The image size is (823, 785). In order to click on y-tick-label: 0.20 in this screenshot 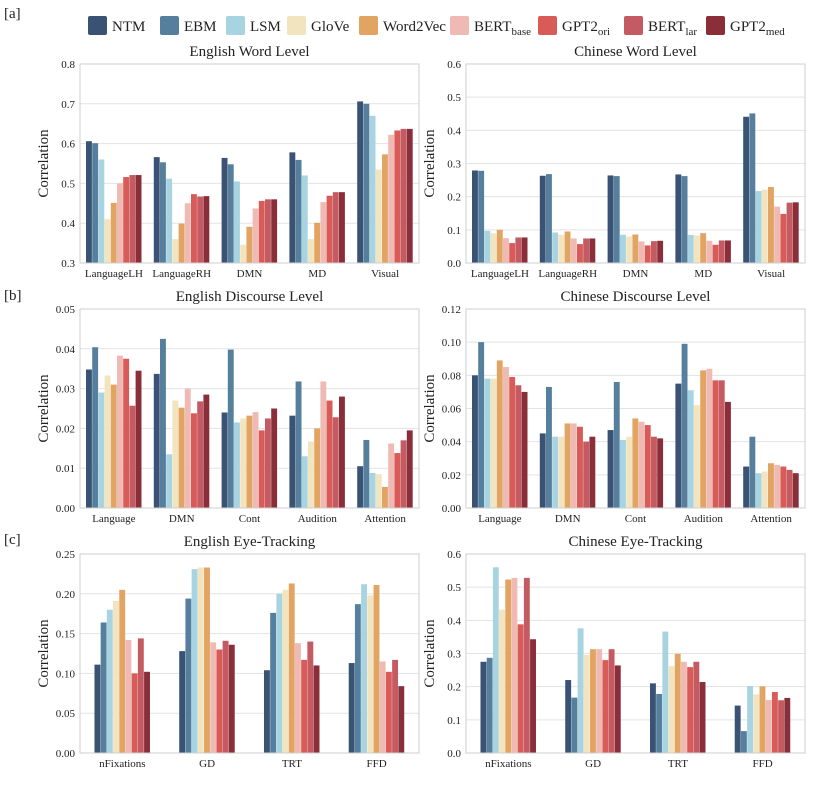, I will do `click(66, 595)`.